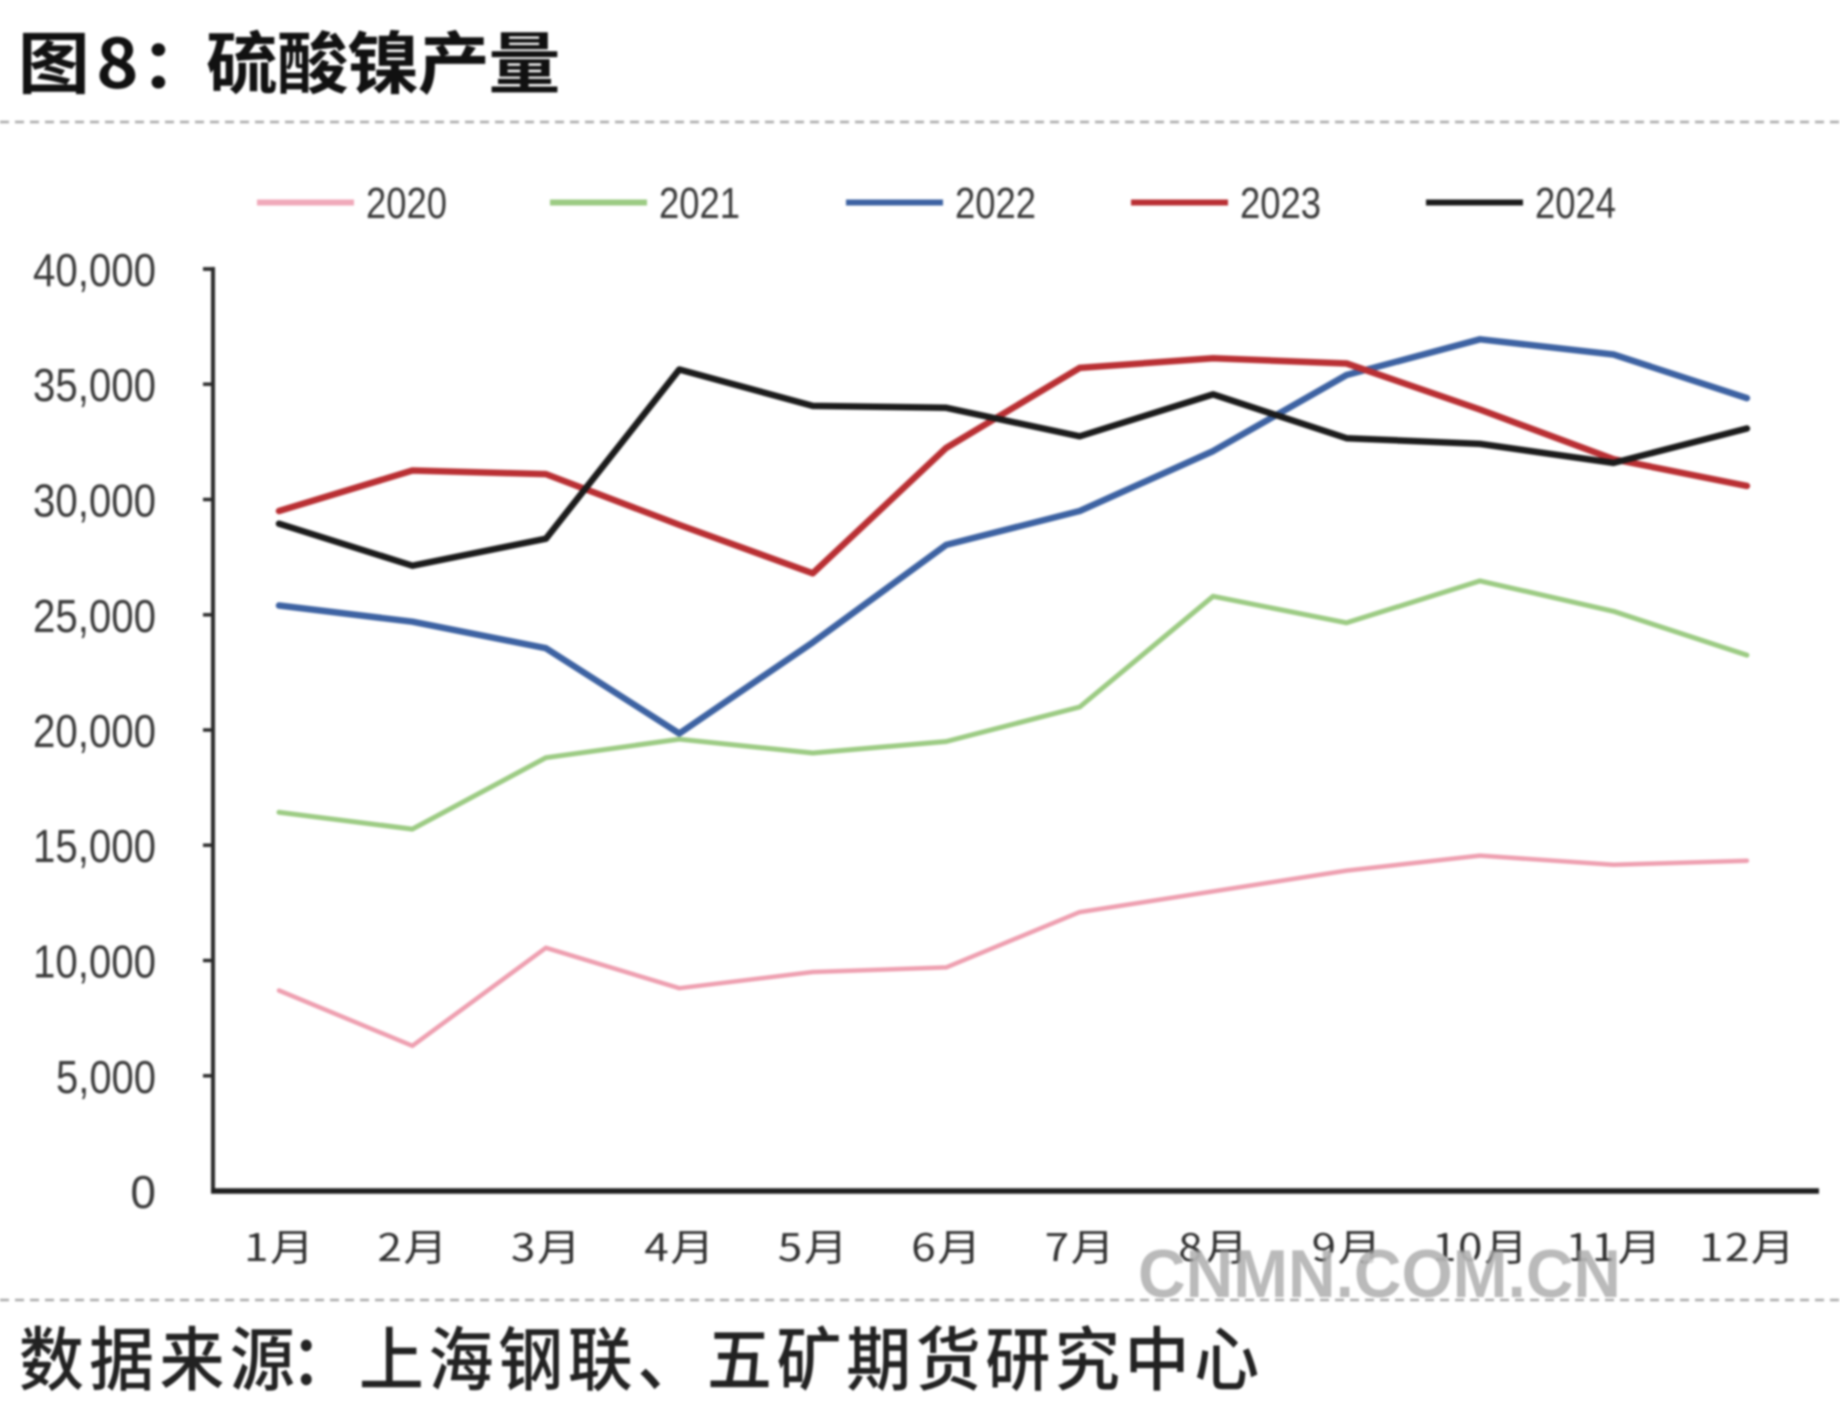  I want to click on svg-text: 0, so click(143, 1192).